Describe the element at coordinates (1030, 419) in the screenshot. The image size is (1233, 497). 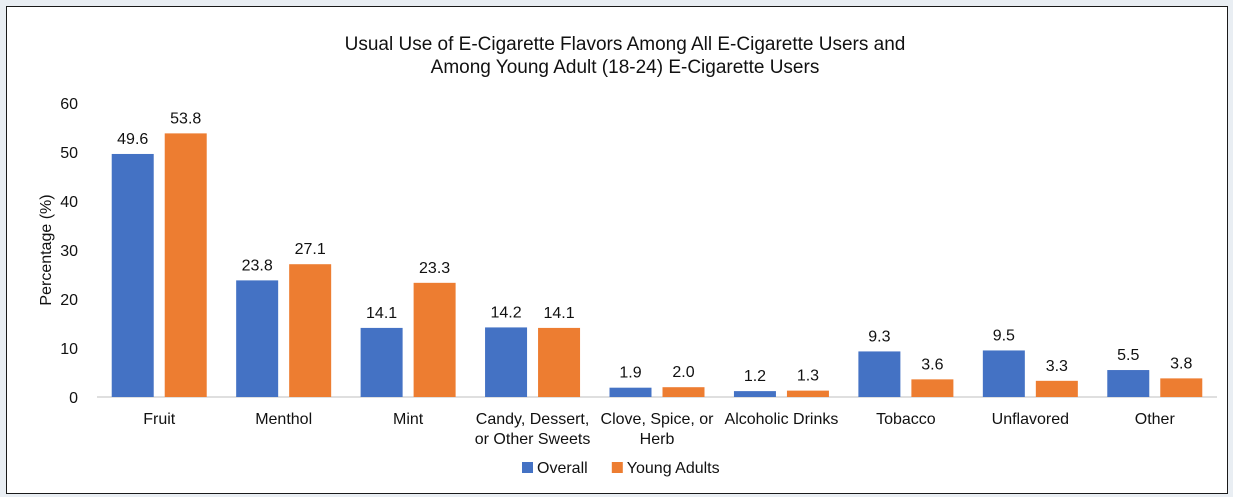
I see `x-category-label: Unflavored` at that location.